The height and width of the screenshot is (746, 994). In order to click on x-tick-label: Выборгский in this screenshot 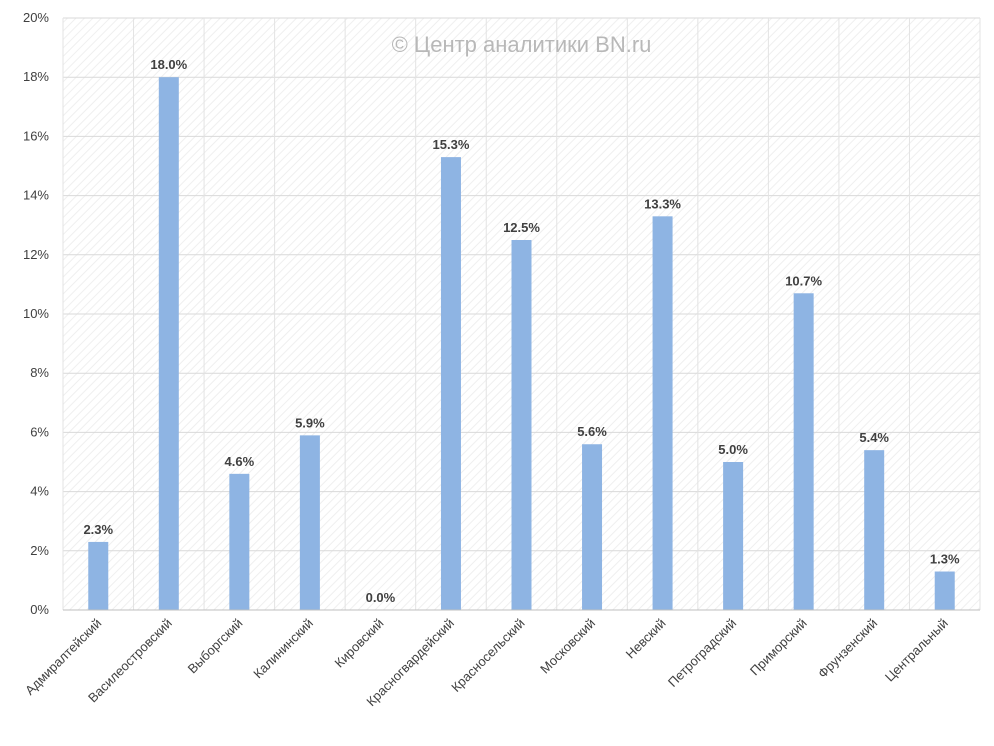, I will do `click(215, 646)`.